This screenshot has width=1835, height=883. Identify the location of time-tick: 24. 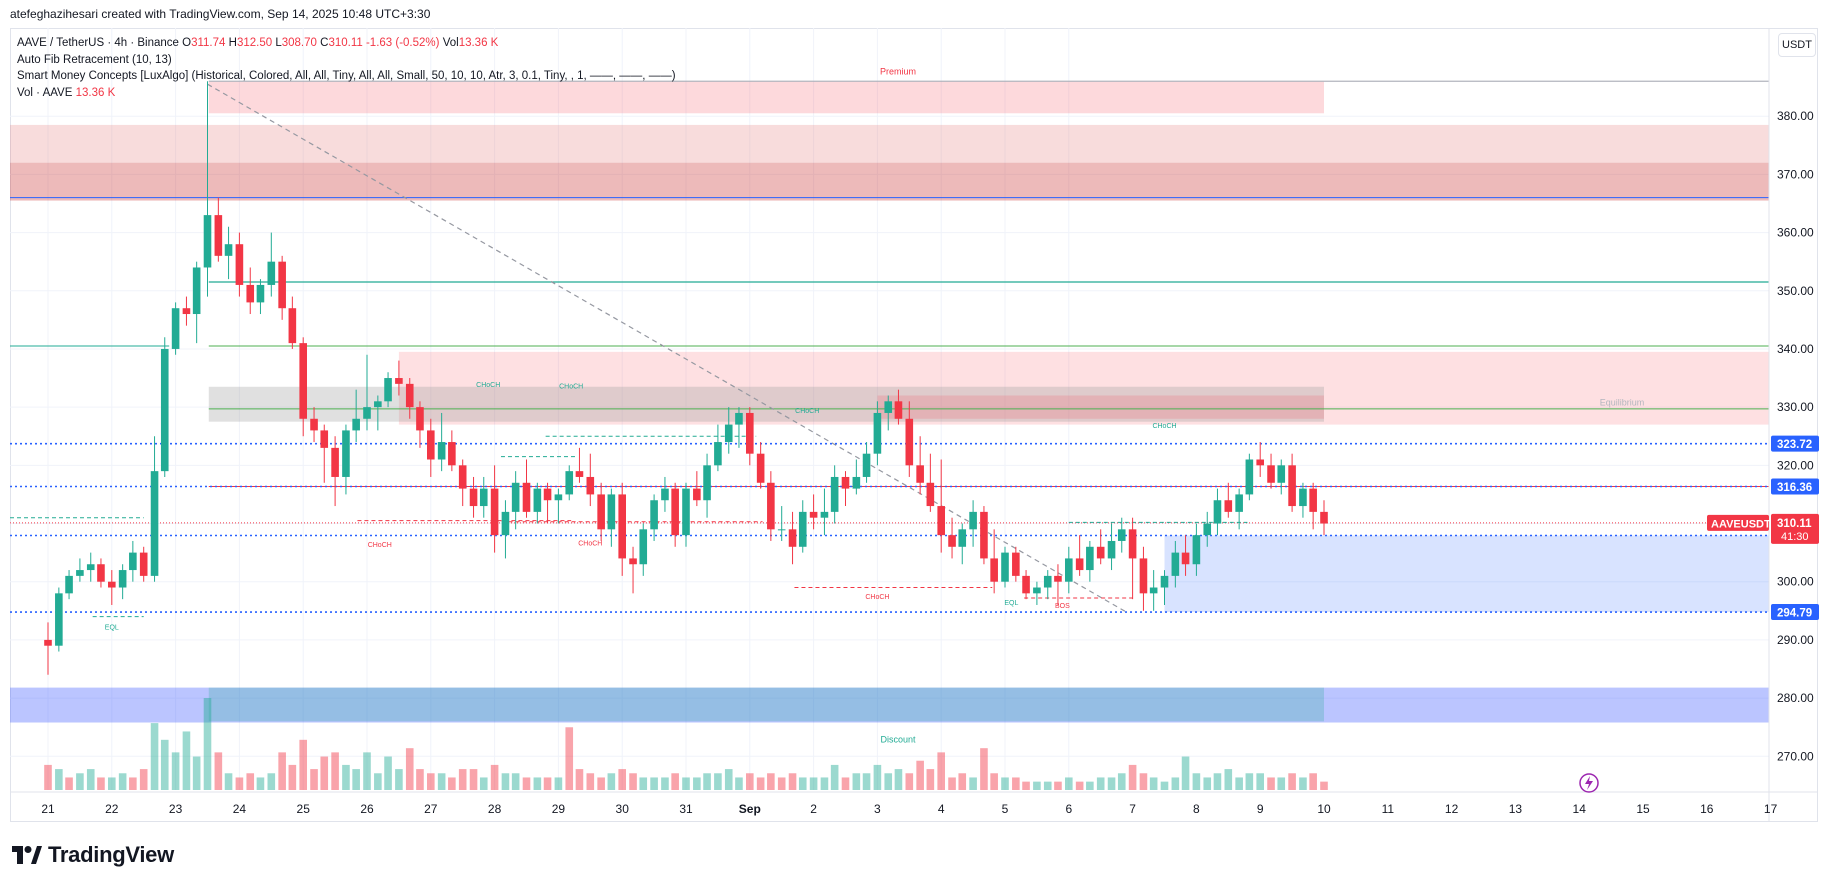
(240, 809).